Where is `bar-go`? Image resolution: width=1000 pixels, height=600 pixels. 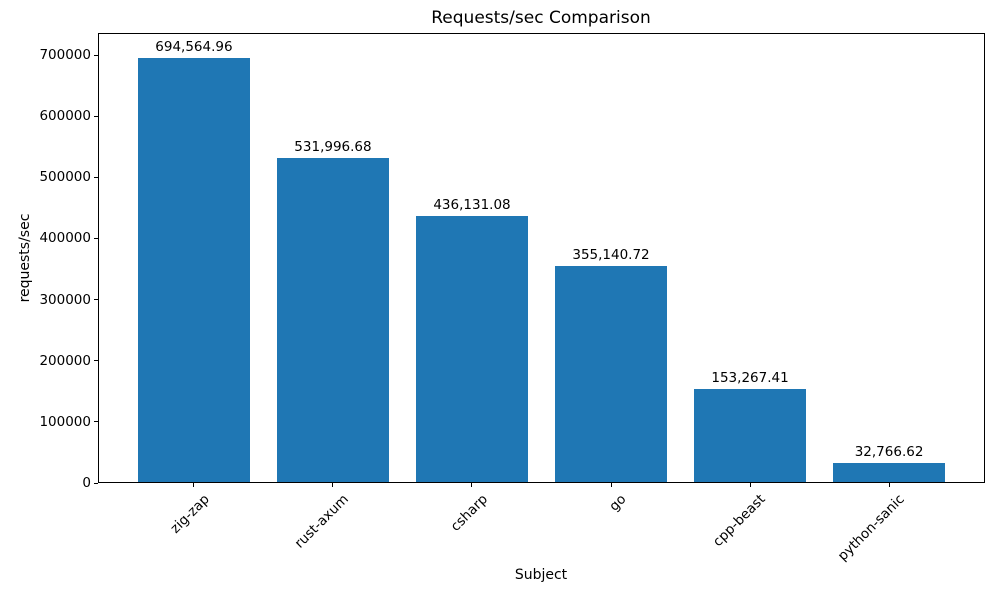 bar-go is located at coordinates (611, 373).